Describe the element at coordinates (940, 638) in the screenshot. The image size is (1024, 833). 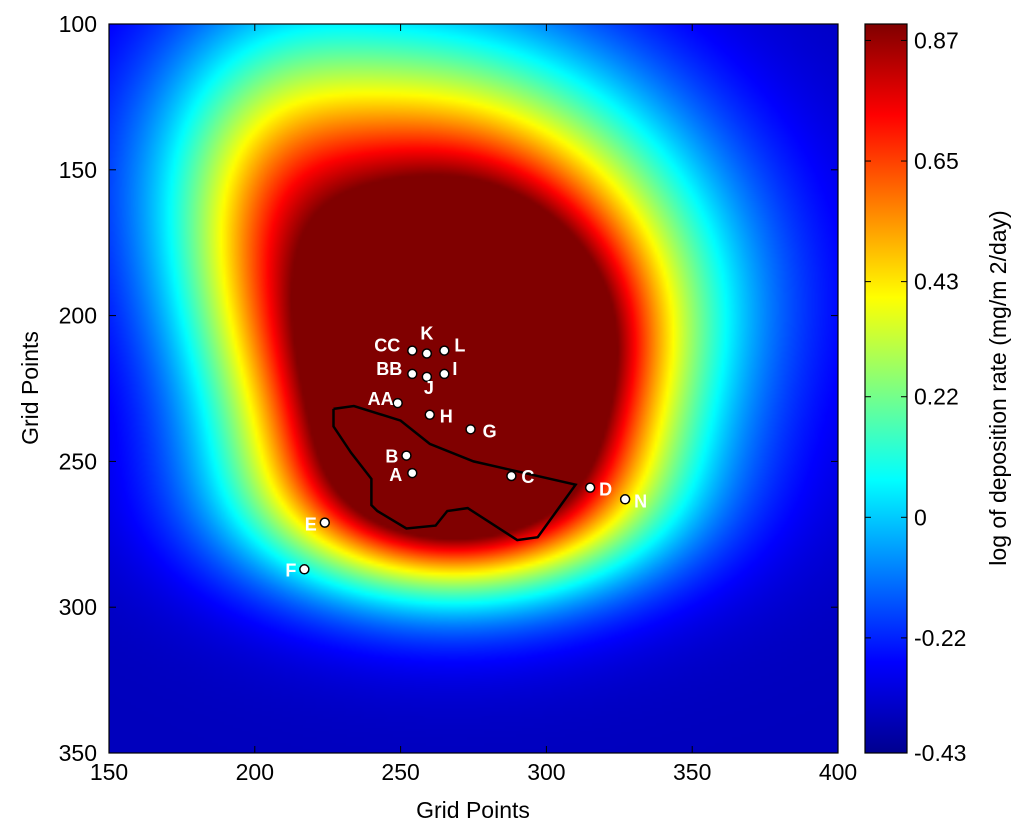
I see `colorbar-tick-label: -0.22` at that location.